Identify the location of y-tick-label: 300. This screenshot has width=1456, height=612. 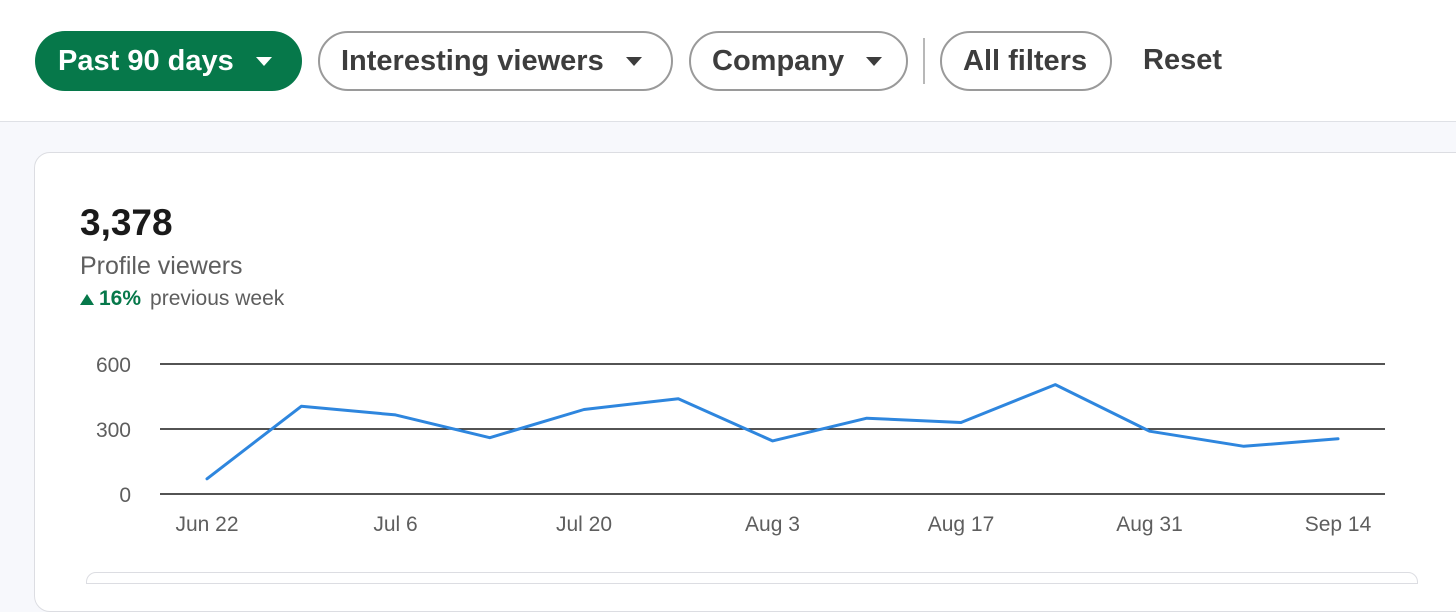
(113, 430).